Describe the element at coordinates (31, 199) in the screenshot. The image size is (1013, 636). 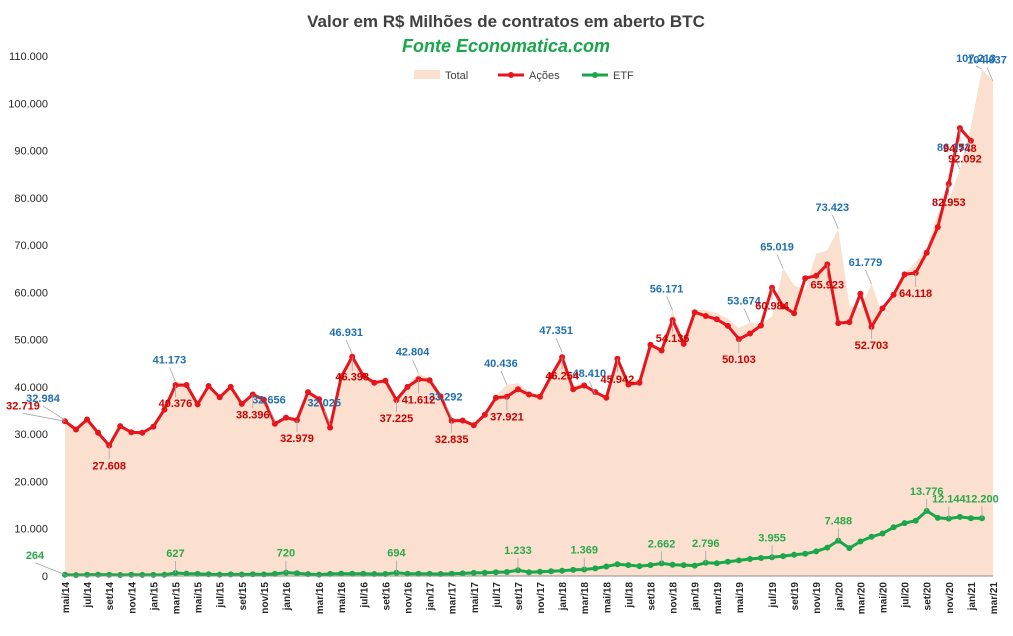
I see `y-tick-label: 80.000` at that location.